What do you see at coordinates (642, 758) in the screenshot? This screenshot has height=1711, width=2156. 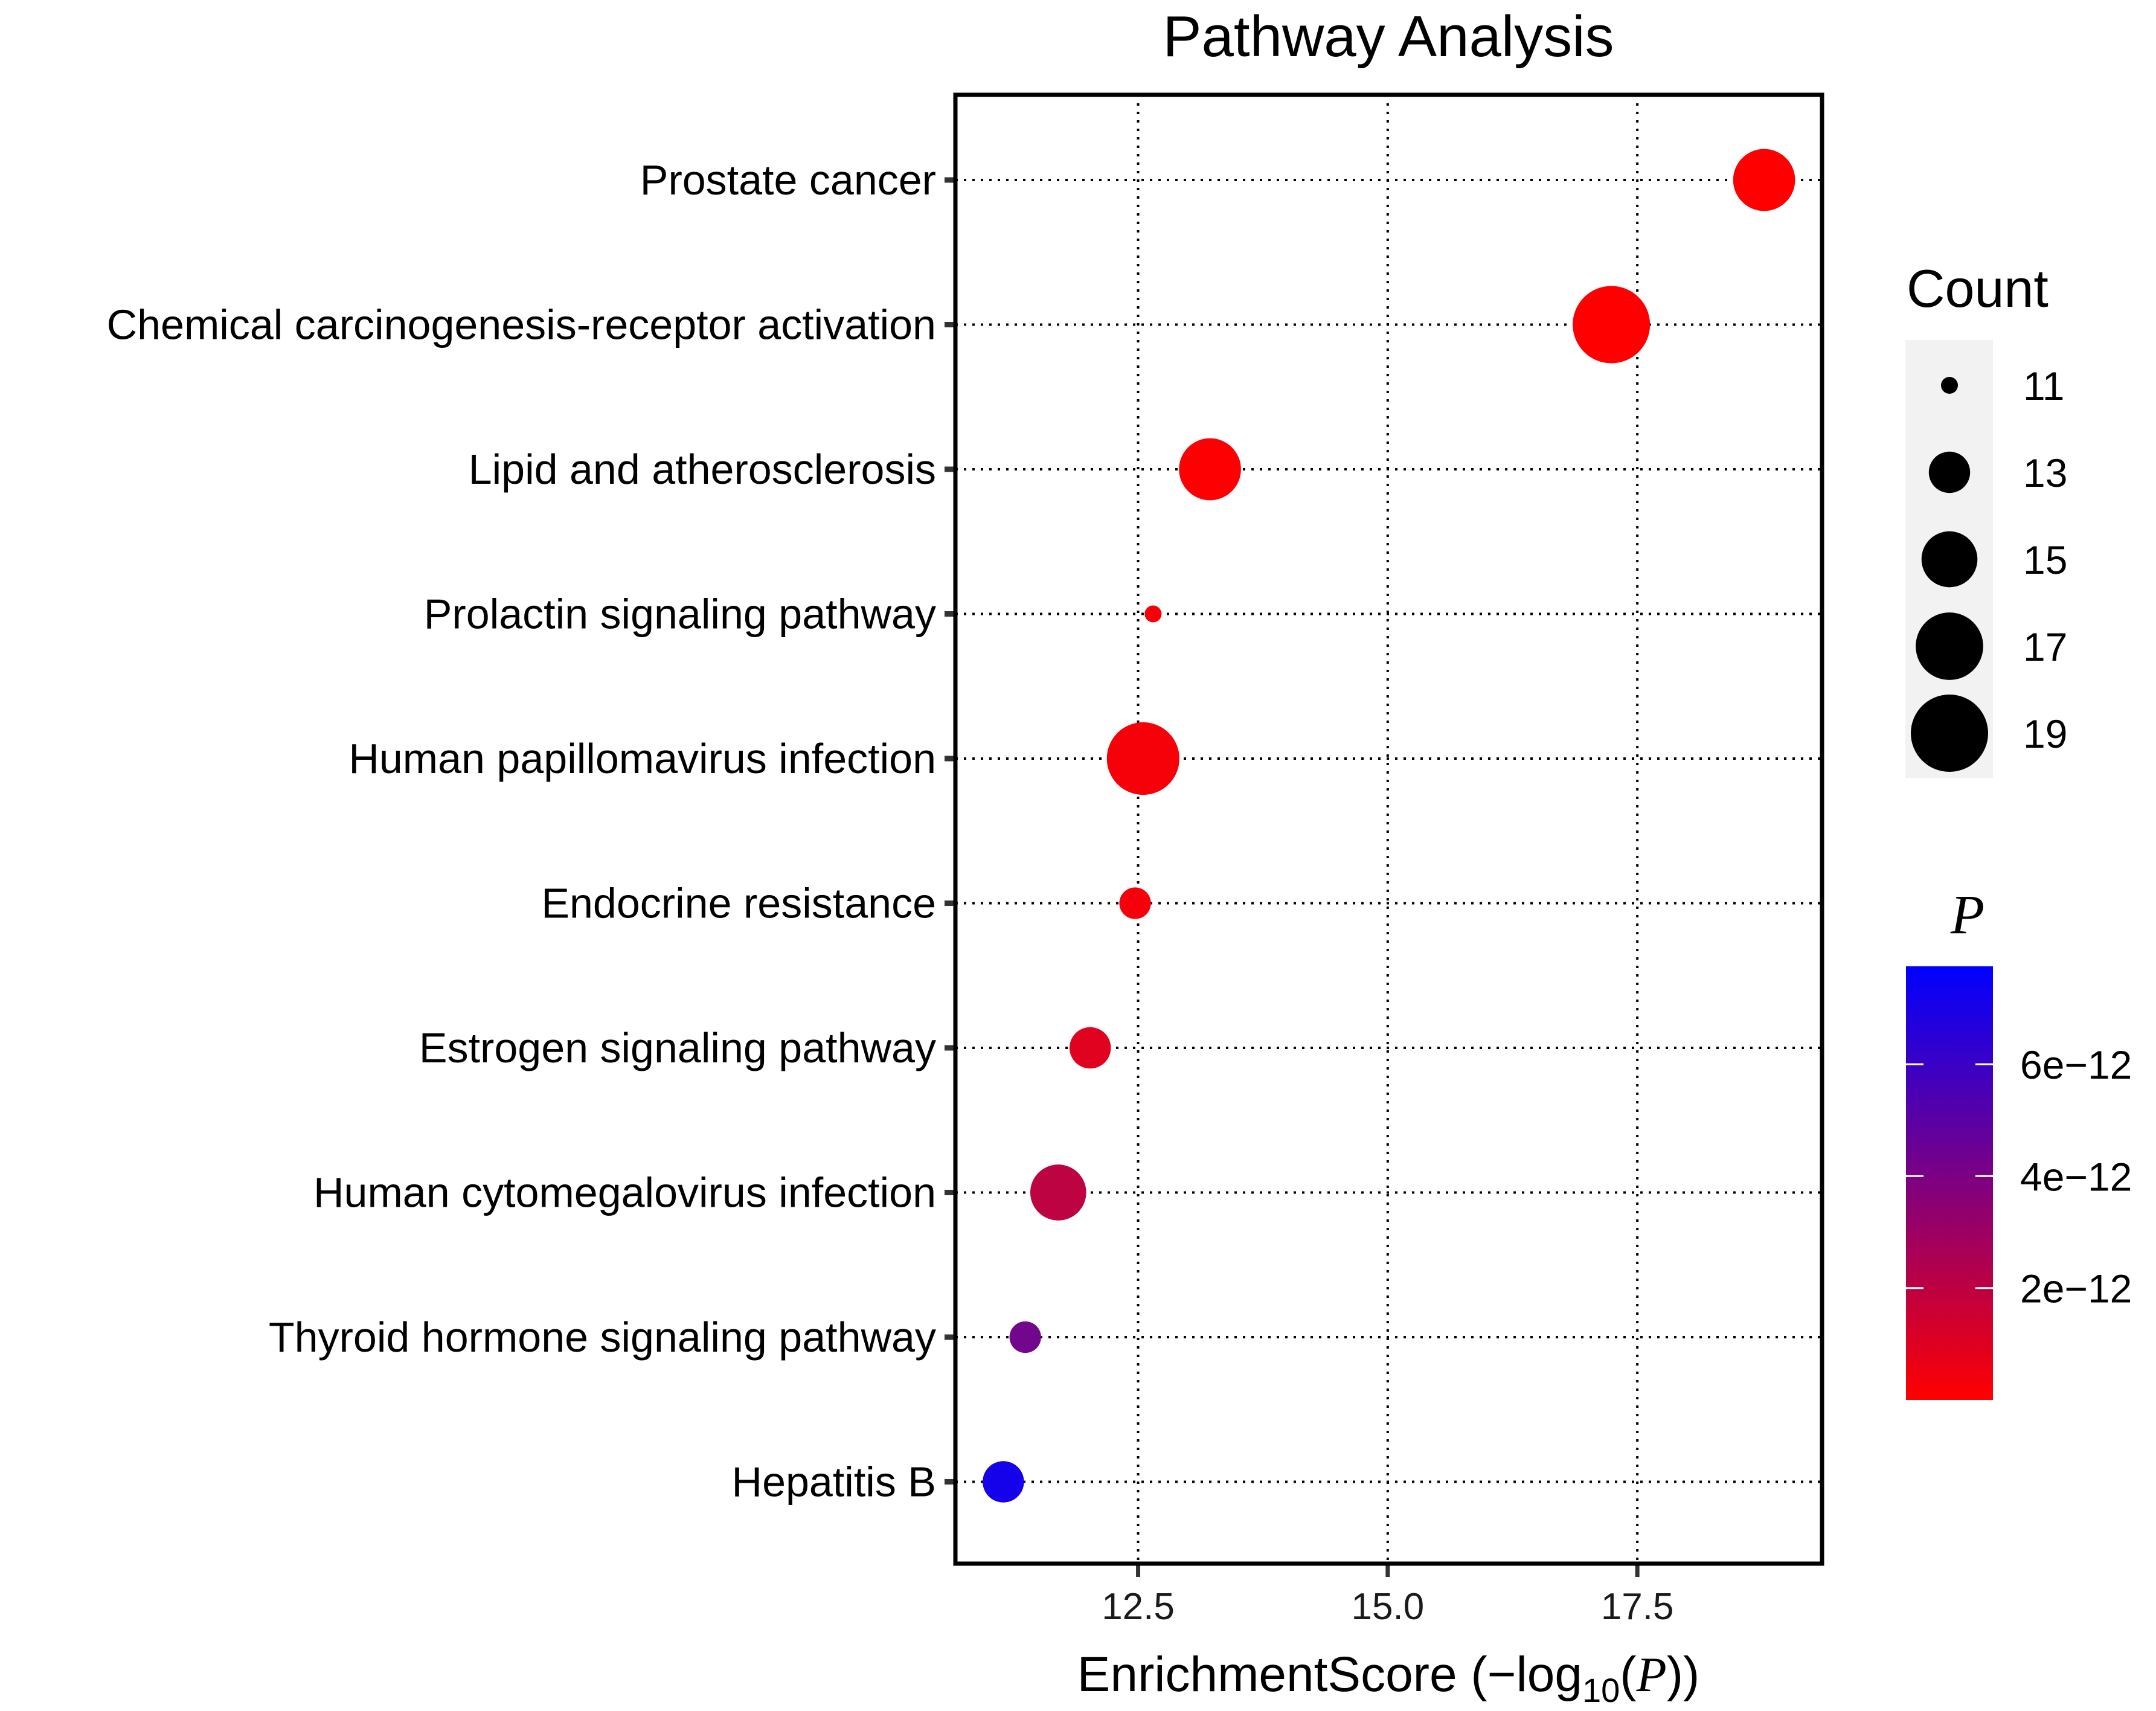 I see `y-tick-label: Human papillomavirus infection` at bounding box center [642, 758].